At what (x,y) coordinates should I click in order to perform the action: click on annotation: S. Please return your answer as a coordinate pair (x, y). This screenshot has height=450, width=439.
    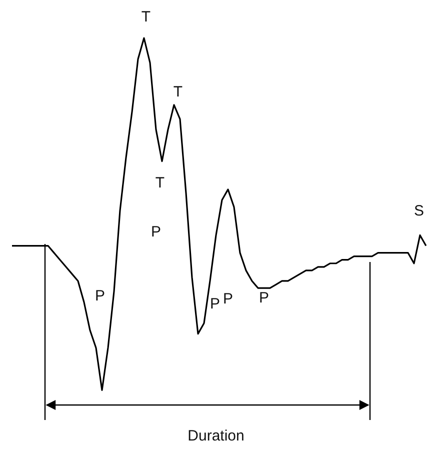
    Looking at the image, I should click on (419, 211).